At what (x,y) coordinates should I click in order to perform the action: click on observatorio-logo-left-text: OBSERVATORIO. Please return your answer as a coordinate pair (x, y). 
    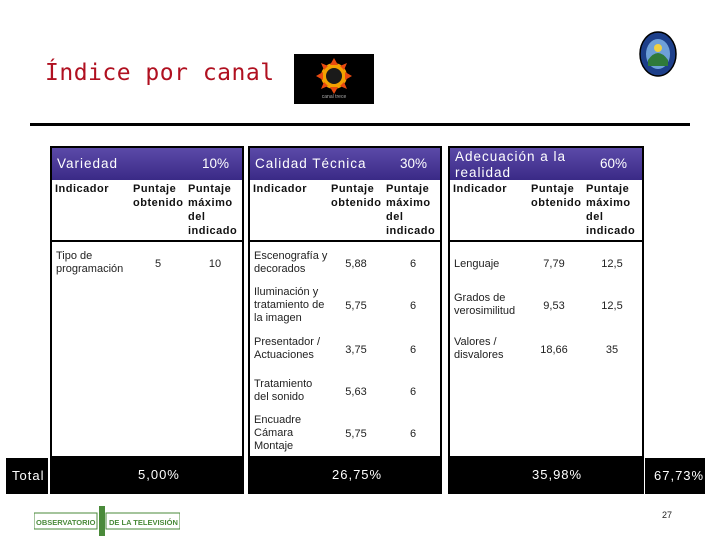
    Looking at the image, I should click on (66, 522).